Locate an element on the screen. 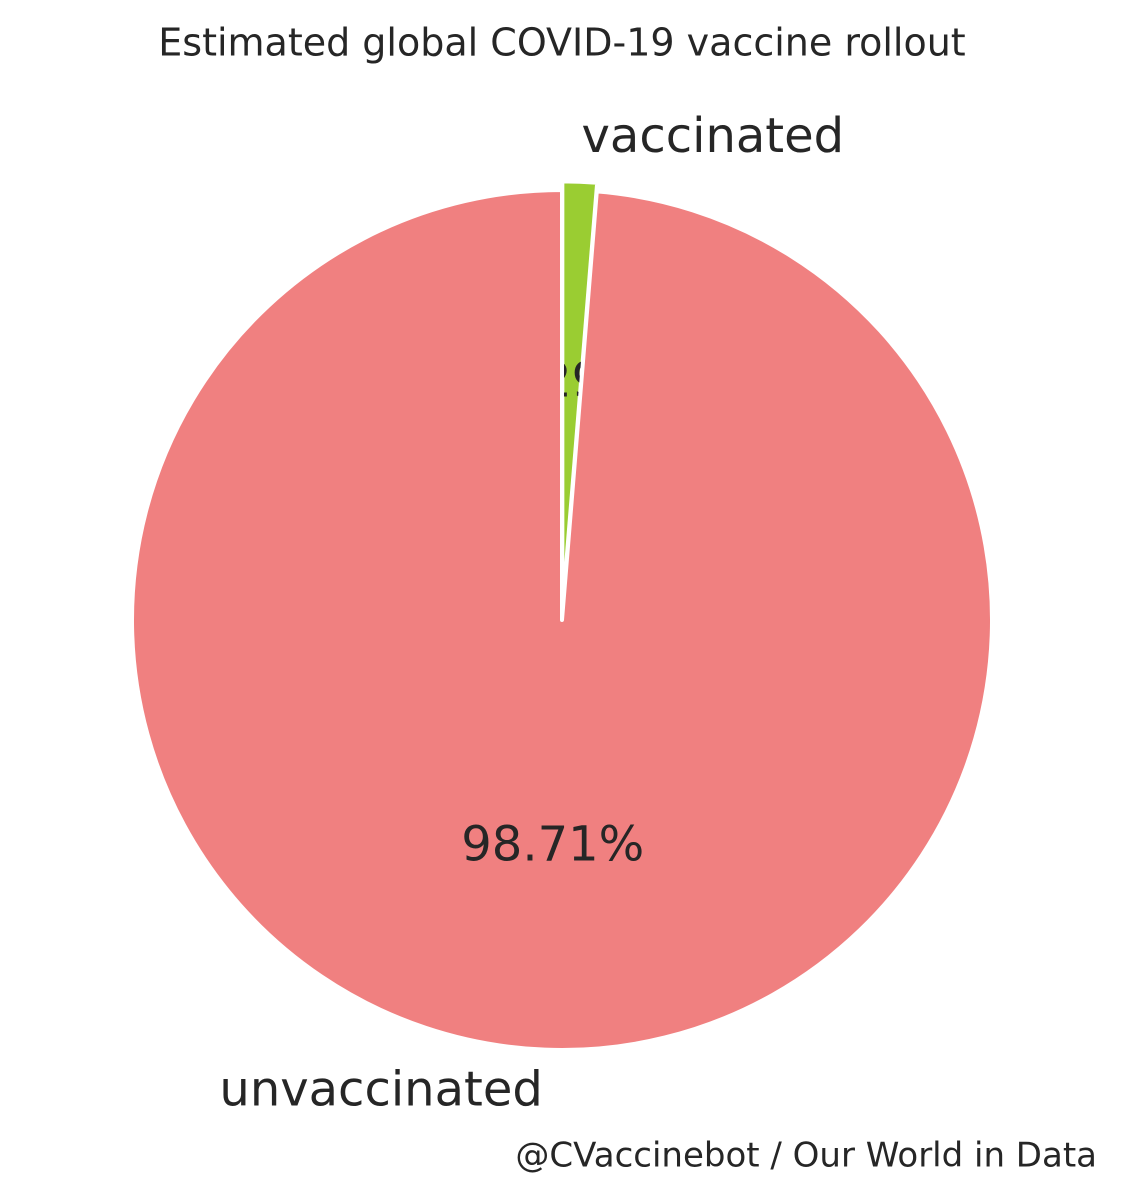 This screenshot has width=1124, height=1200. slice-label: unvaccinated is located at coordinates (380, 1090).